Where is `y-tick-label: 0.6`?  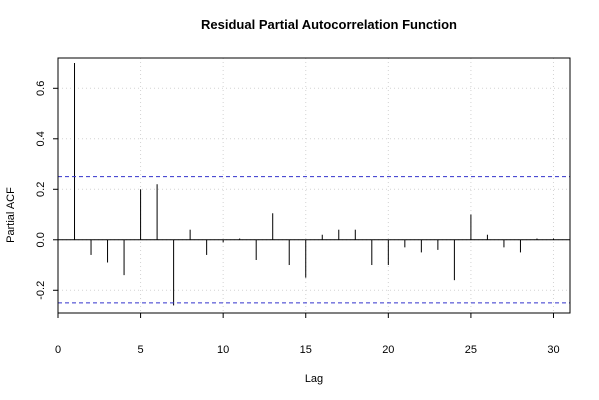 y-tick-label: 0.6 is located at coordinates (41, 88).